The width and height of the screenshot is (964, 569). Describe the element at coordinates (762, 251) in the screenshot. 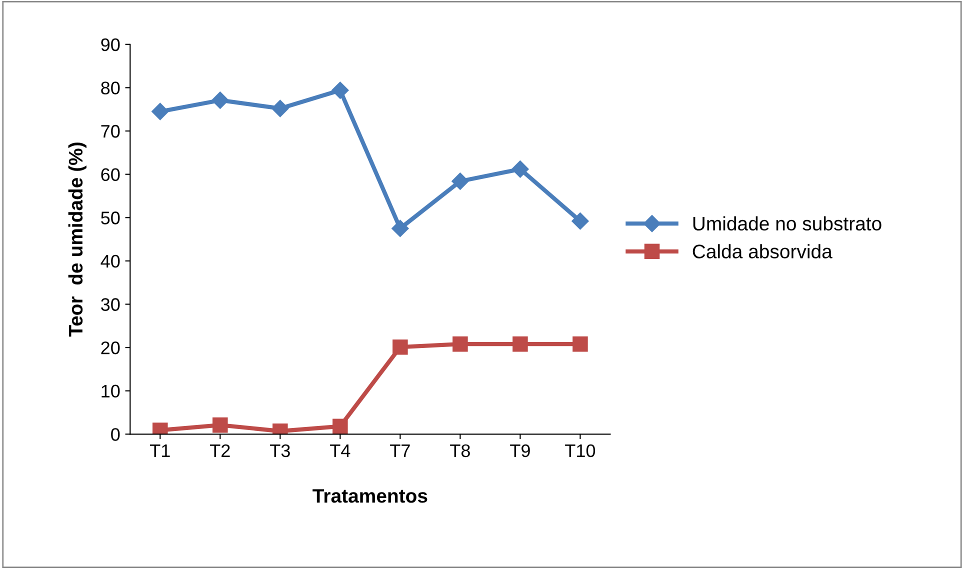

I see `legend-label: Calda absorvida` at that location.